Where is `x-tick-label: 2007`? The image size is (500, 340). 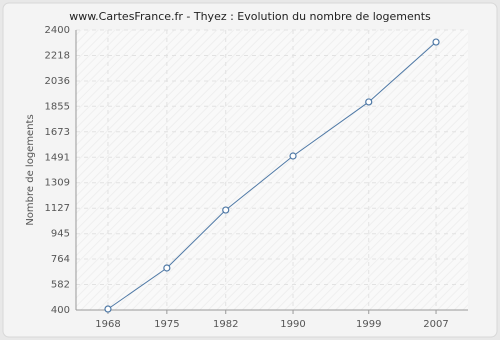 x-tick-label: 2007 is located at coordinates (435, 324).